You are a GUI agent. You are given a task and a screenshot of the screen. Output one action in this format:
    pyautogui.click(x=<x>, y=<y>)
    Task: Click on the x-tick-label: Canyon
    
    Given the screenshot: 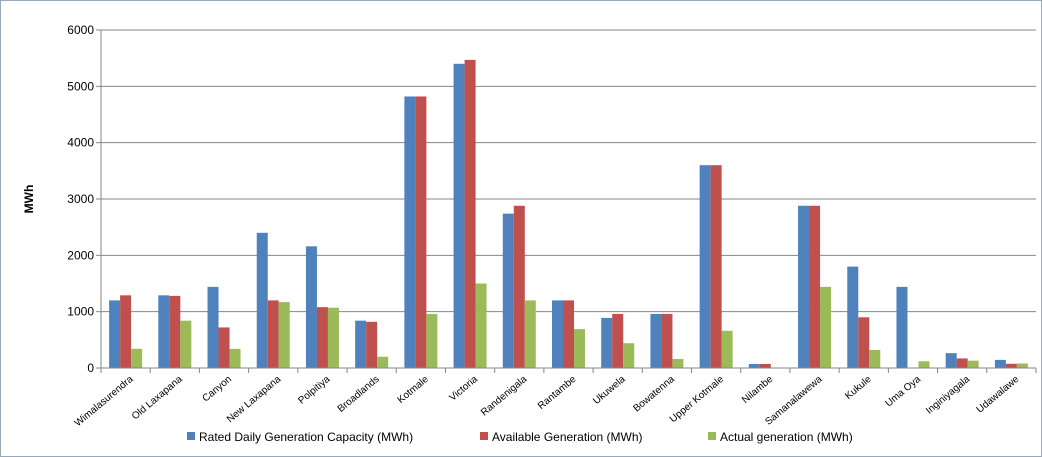 What is the action you would take?
    pyautogui.click(x=216, y=389)
    